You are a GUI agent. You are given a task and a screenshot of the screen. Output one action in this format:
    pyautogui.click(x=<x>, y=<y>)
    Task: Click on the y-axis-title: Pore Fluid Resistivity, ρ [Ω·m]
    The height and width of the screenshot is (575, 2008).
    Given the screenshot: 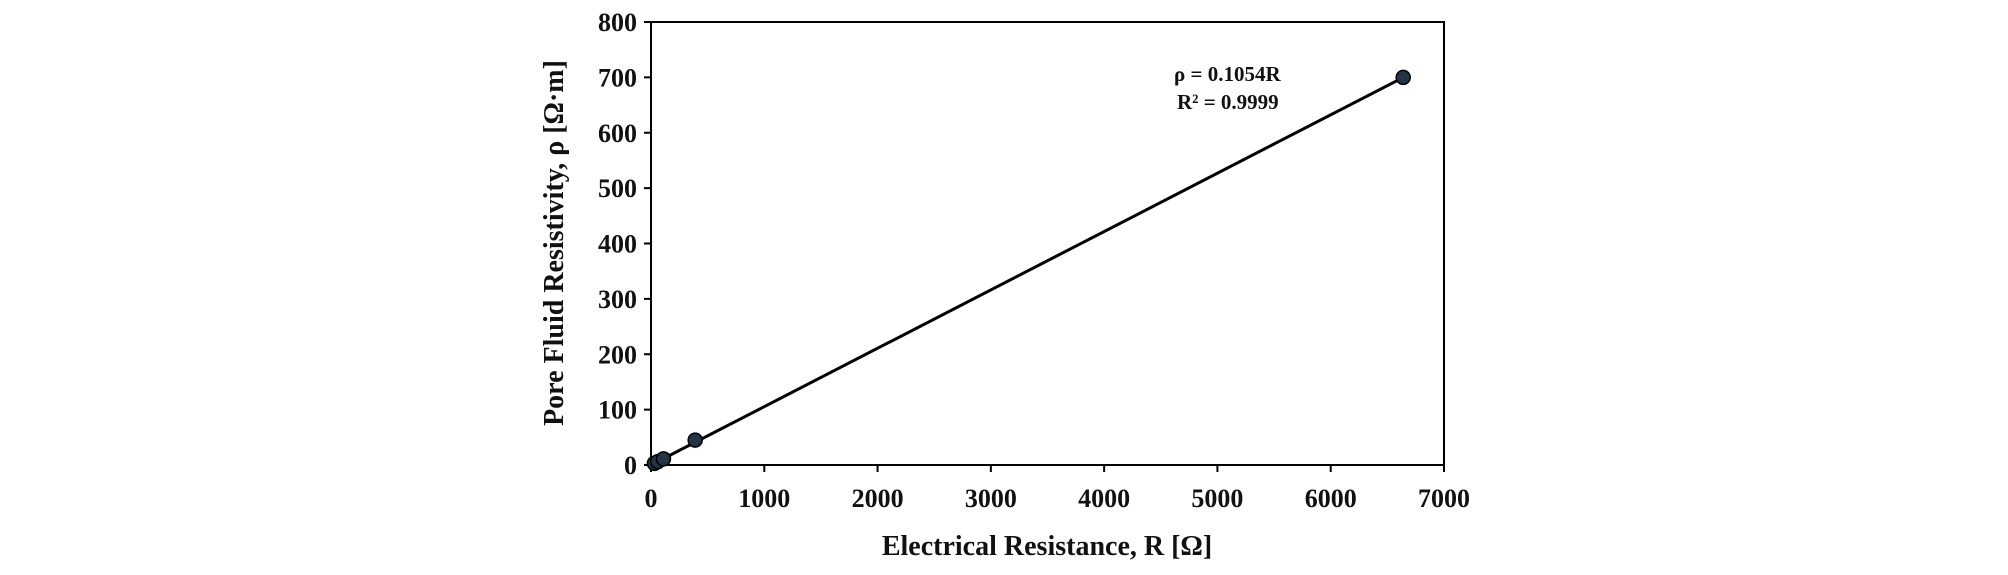 What is the action you would take?
    pyautogui.click(x=554, y=243)
    